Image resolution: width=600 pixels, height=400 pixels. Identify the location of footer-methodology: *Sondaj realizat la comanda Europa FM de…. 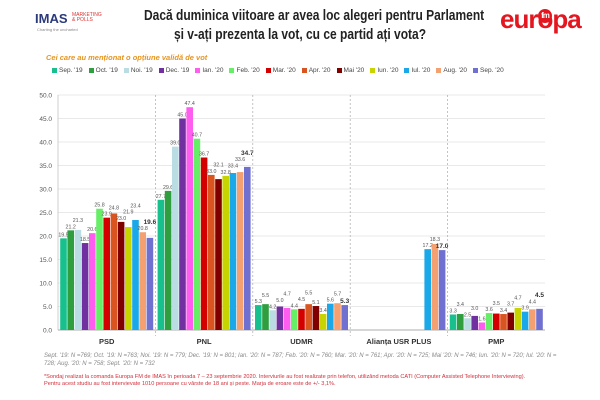
(314, 381).